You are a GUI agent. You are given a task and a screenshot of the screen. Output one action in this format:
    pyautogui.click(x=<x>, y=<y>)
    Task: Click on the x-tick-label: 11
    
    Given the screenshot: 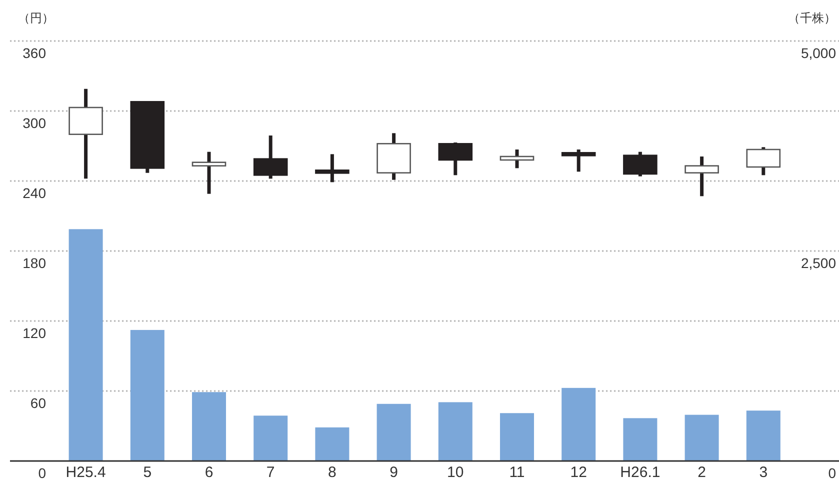 What is the action you would take?
    pyautogui.click(x=517, y=471)
    